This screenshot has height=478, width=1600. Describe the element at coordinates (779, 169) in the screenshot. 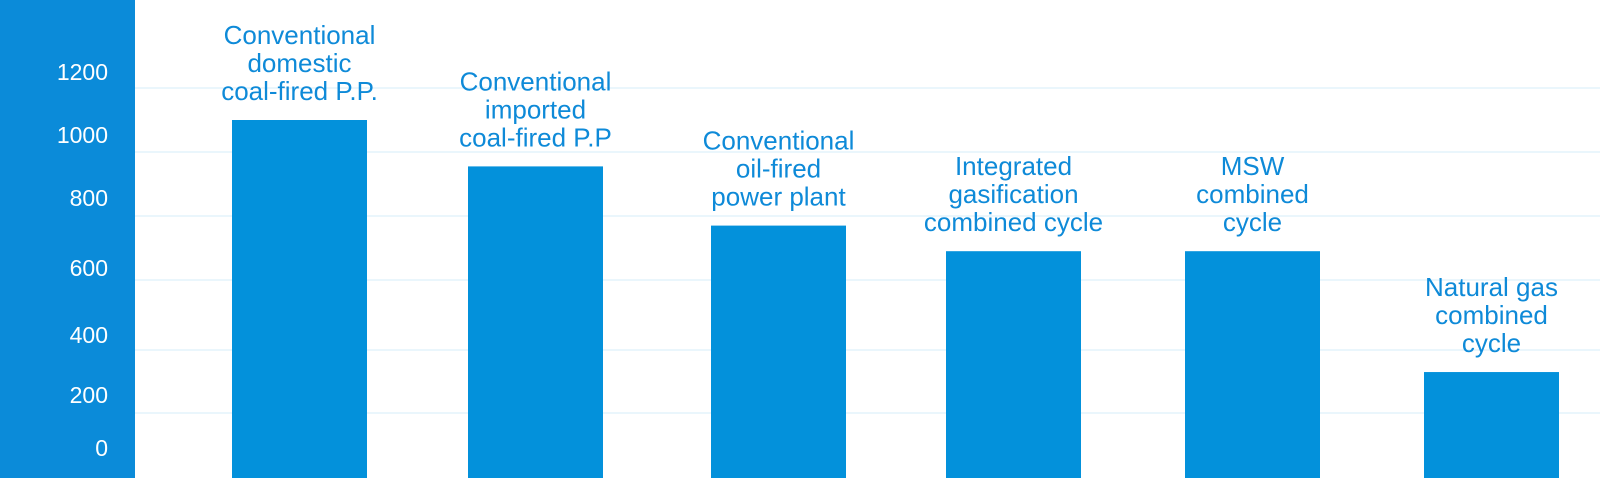

I see `category-label: Conventional oil-fired power plant` at that location.